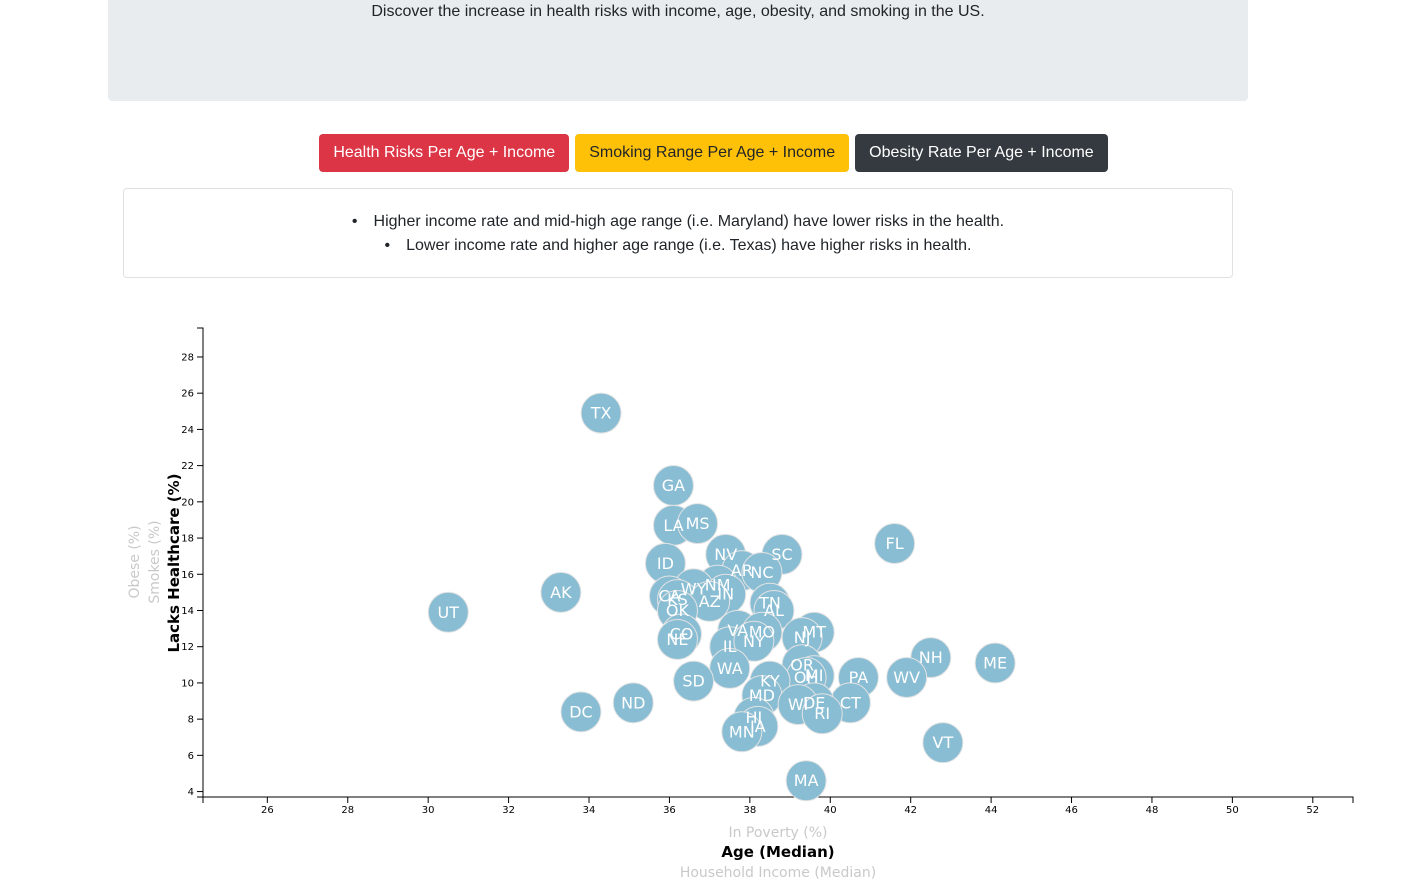  What do you see at coordinates (187, 502) in the screenshot?
I see `y-tick-label: 20` at bounding box center [187, 502].